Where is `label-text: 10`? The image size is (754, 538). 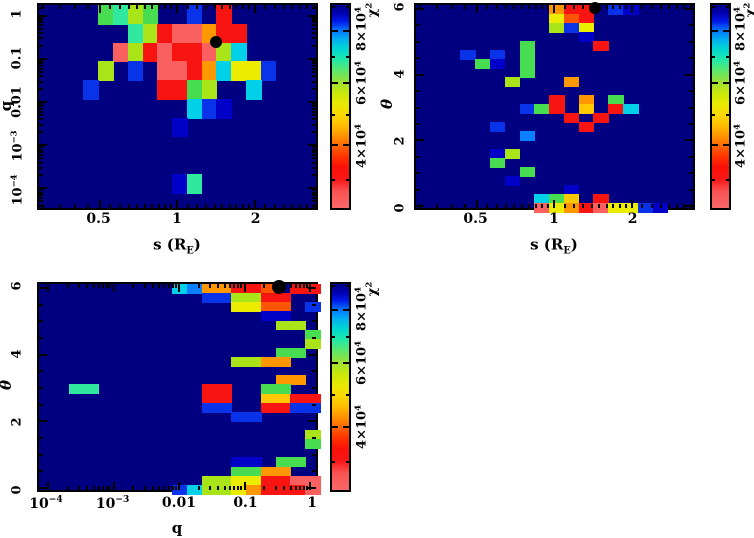 label-text: 10 is located at coordinates (18, 152).